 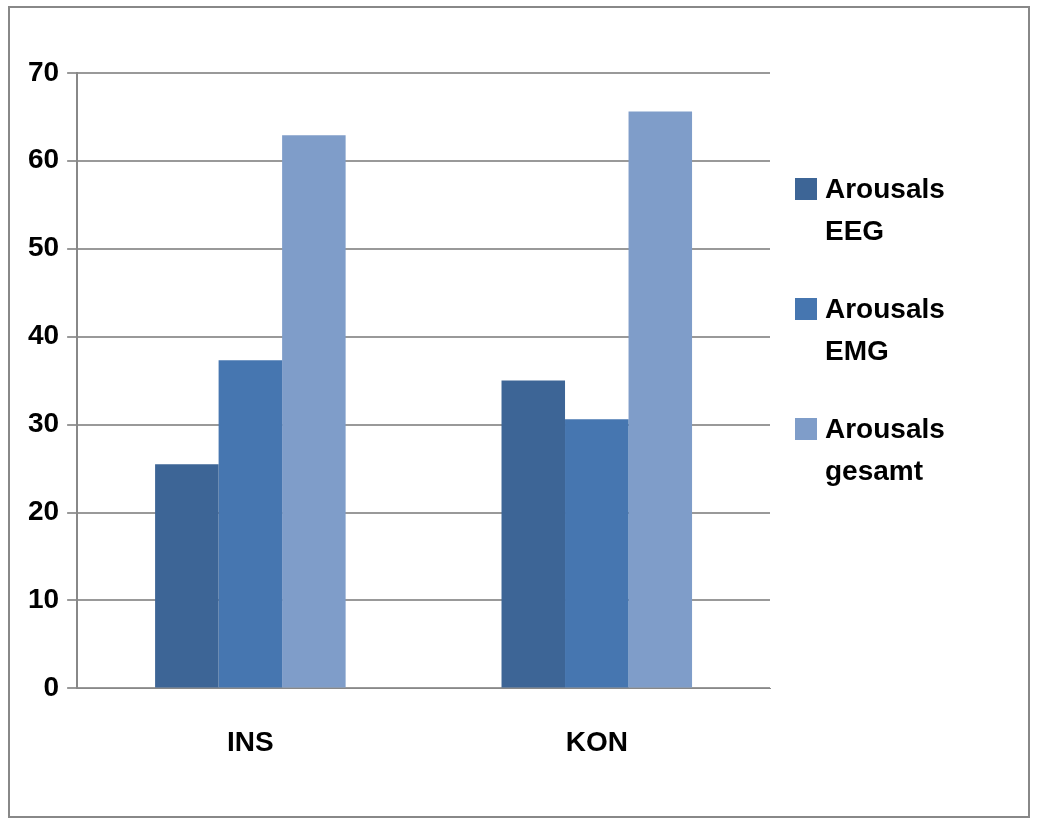 I want to click on x-tick-label: KON, so click(x=596, y=741).